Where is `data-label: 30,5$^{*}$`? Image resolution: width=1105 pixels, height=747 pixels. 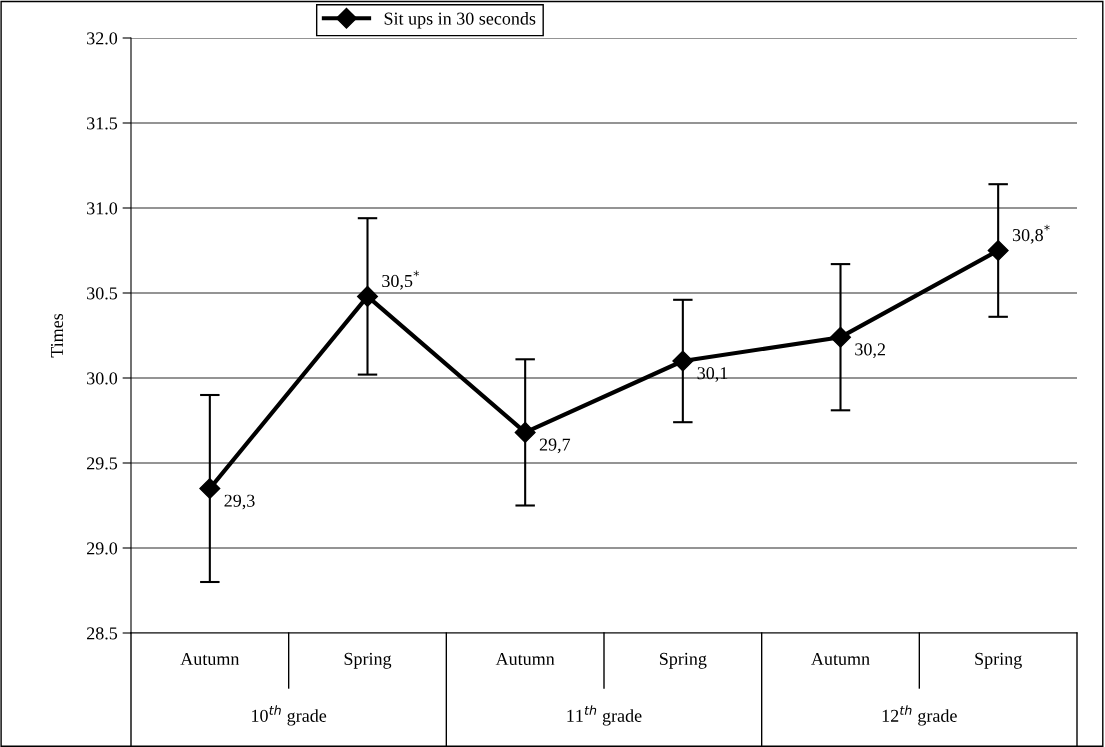 data-label: 30,5$^{*}$ is located at coordinates (401, 280).